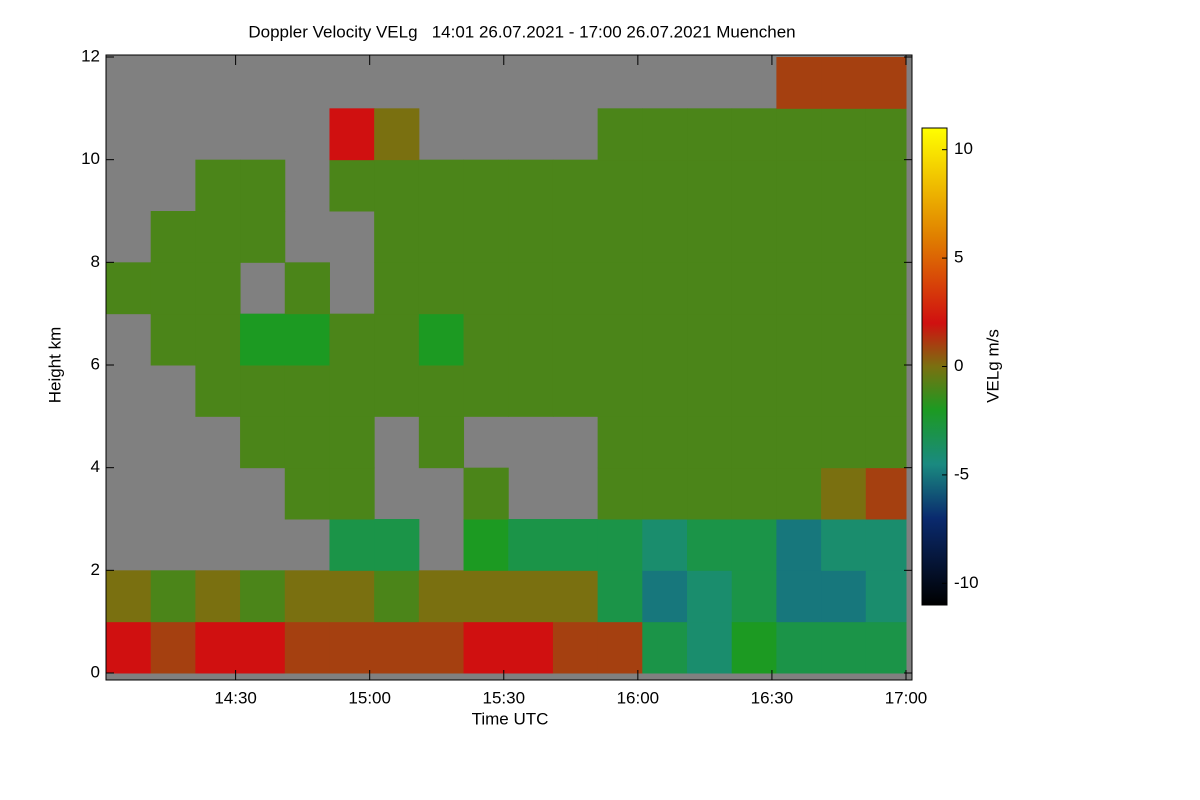 The image size is (1200, 800). Describe the element at coordinates (54, 365) in the screenshot. I see `y-axis-label: Height km` at that location.